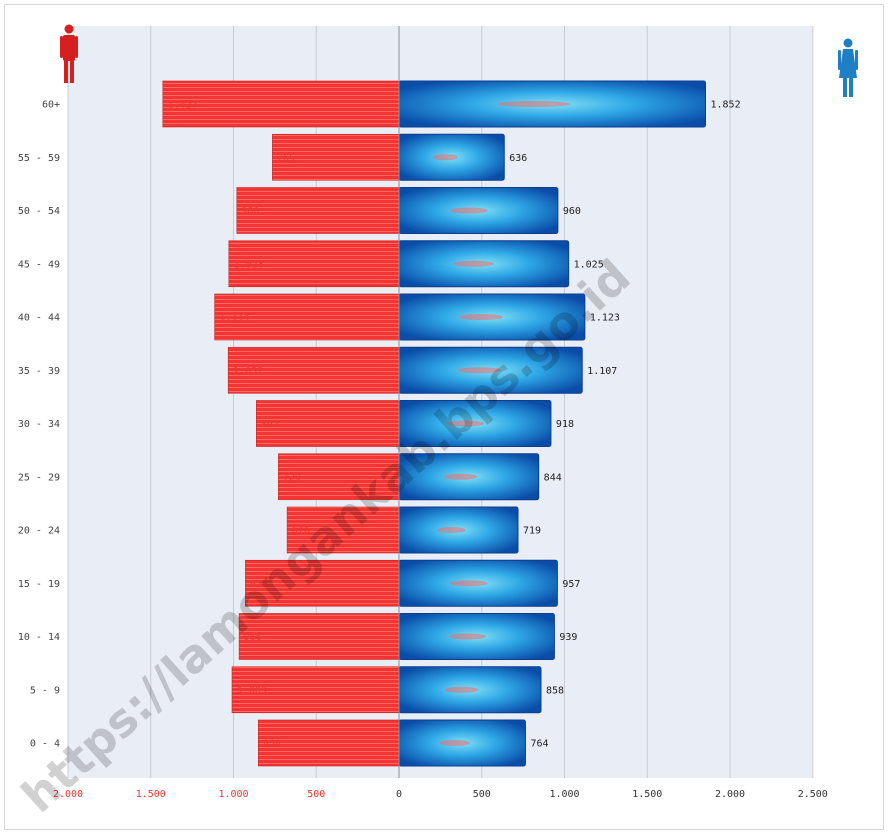 This screenshot has width=890, height=835. I want to click on data-label-female: 636, so click(518, 158).